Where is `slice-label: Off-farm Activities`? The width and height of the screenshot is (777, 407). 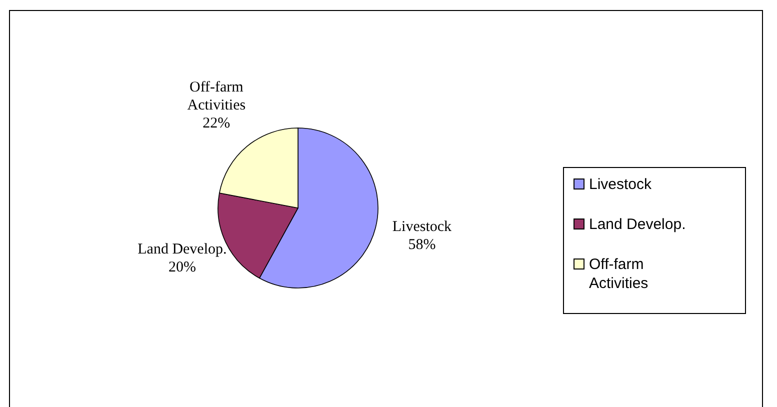 slice-label: Off-farm Activities is located at coordinates (216, 96).